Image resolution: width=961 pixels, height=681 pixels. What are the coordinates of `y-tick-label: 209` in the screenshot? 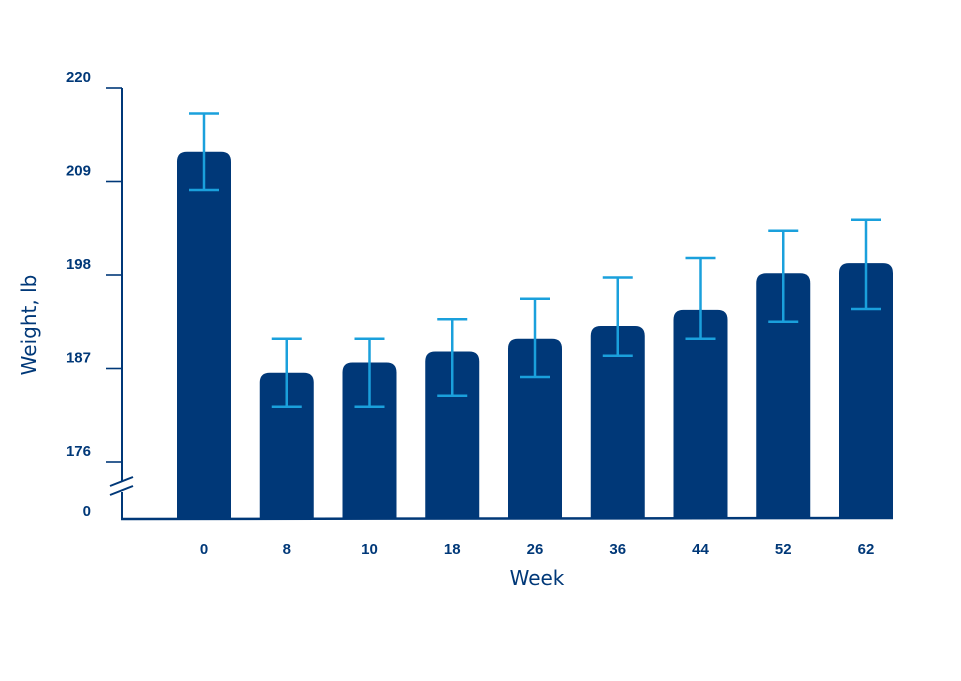 It's located at (78, 171).